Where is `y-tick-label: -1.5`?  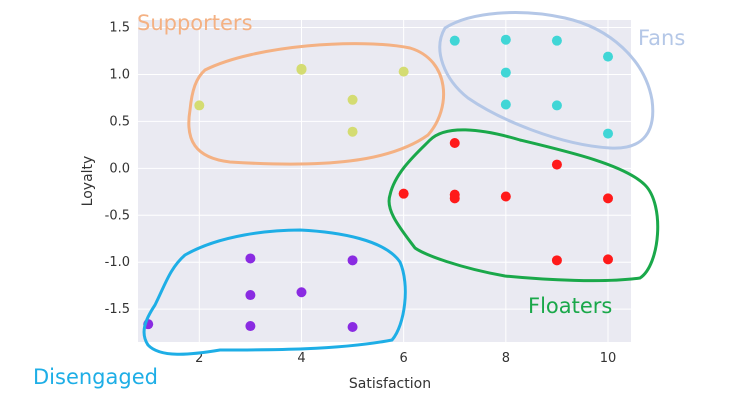 y-tick-label: -1.5 is located at coordinates (117, 309).